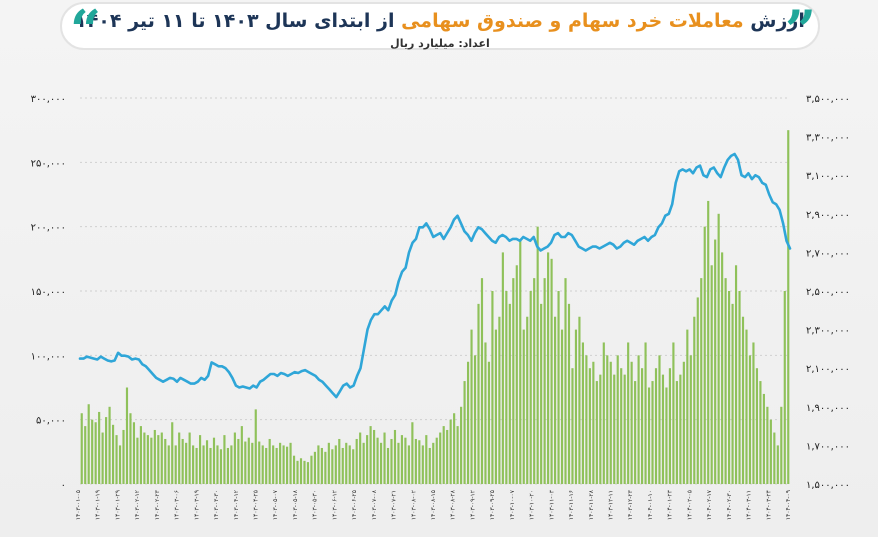 This screenshot has width=878, height=537. Describe the element at coordinates (828, 369) in the screenshot. I see `right-axis-tick-label: ۲,۱۰۰,۰۰۰` at that location.